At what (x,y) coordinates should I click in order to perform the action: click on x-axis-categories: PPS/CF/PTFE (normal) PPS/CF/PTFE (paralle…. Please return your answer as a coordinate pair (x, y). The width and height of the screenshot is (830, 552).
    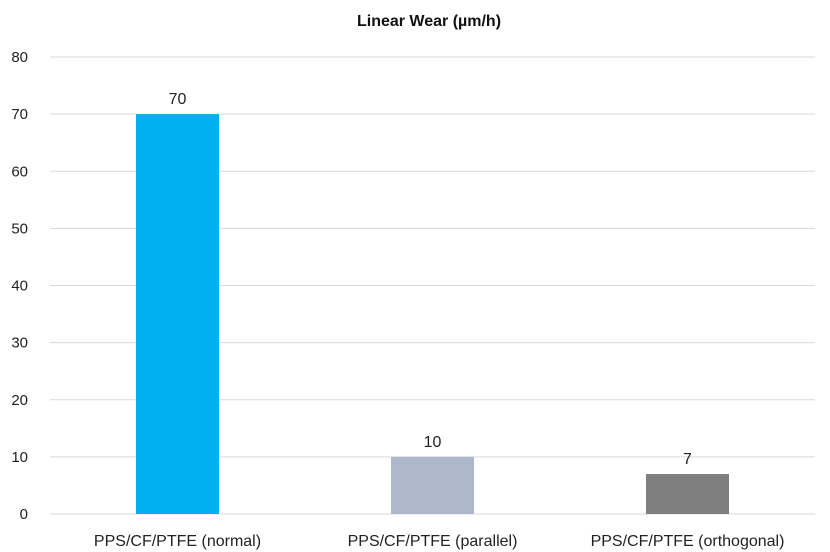
    Looking at the image, I should click on (439, 541).